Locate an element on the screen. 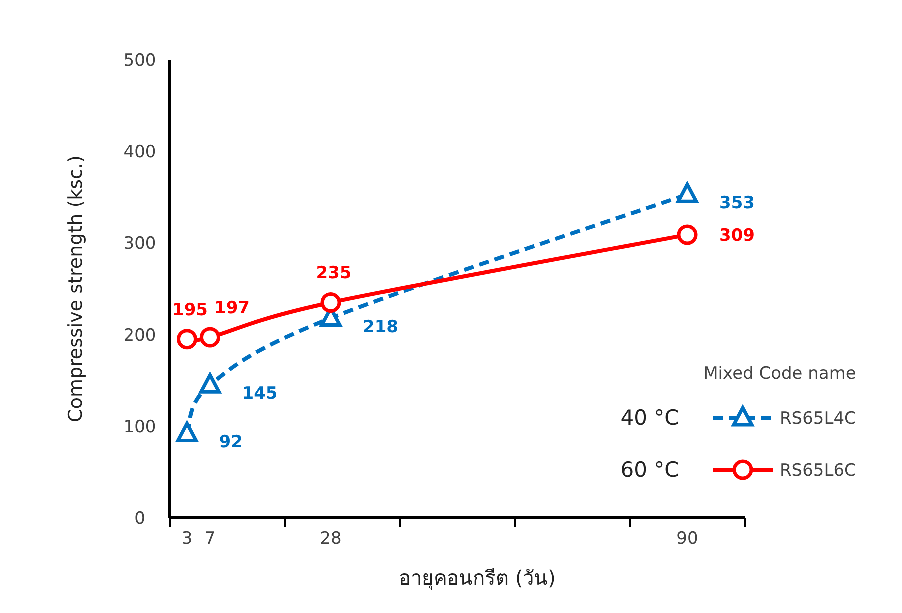 This screenshot has width=902, height=613. annotation: 60 °C is located at coordinates (650, 470).